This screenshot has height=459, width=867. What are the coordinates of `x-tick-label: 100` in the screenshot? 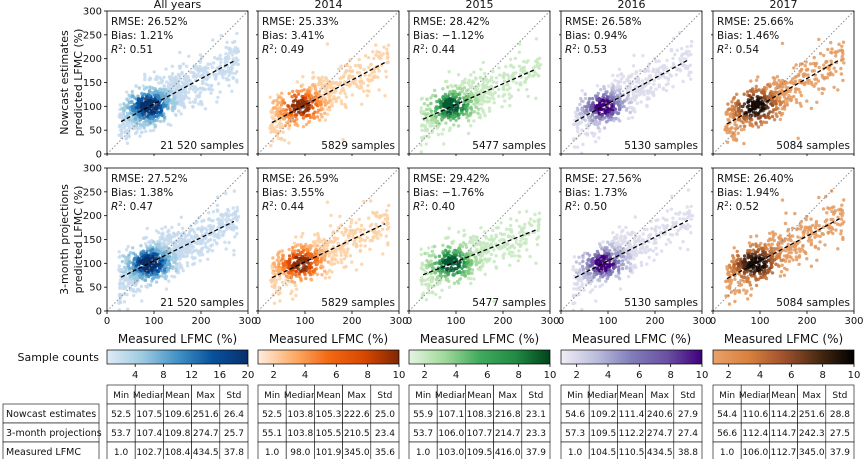 It's located at (153, 321).